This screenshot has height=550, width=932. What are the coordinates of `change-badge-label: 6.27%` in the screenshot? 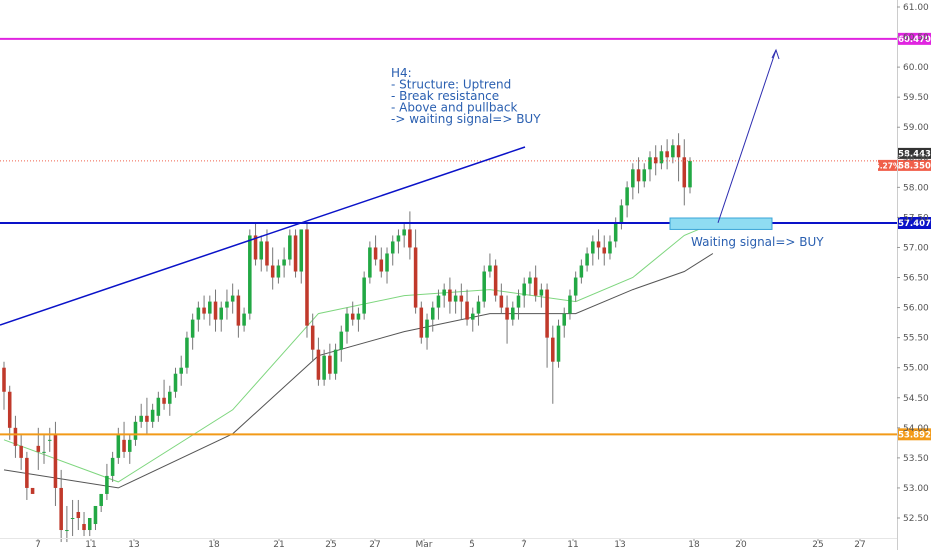 It's located at (887, 165).